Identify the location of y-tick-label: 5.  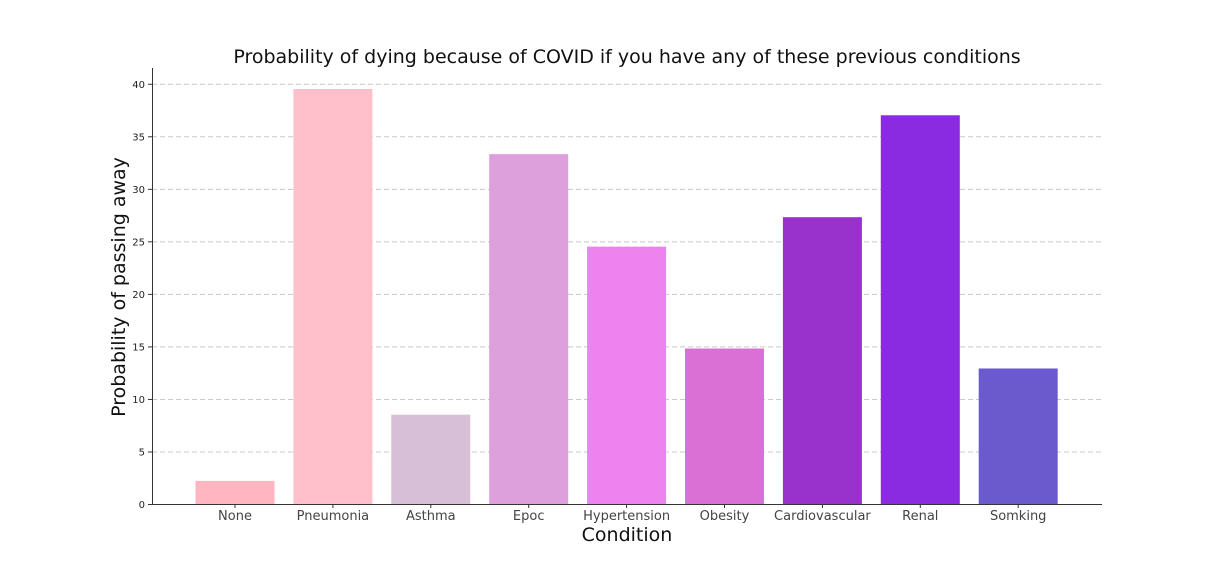
(142, 452).